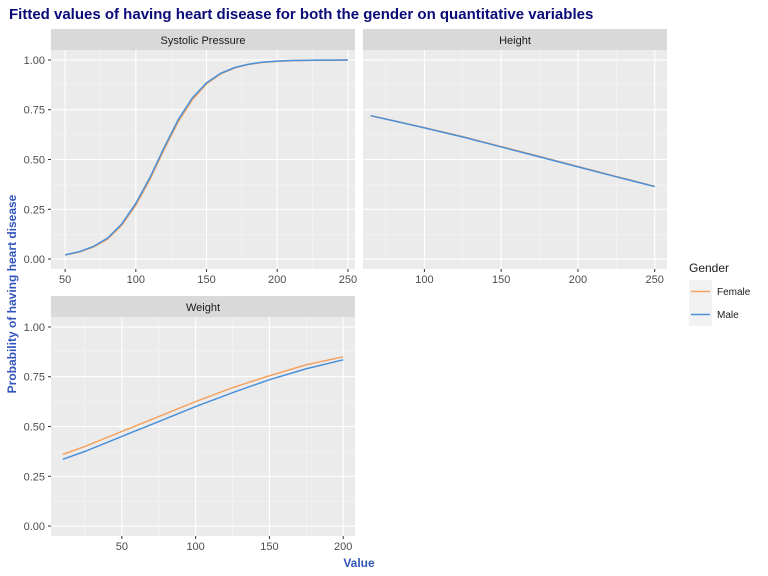 The height and width of the screenshot is (576, 768). Describe the element at coordinates (12, 293) in the screenshot. I see `y-axis-title: Probability of having heart disease` at that location.